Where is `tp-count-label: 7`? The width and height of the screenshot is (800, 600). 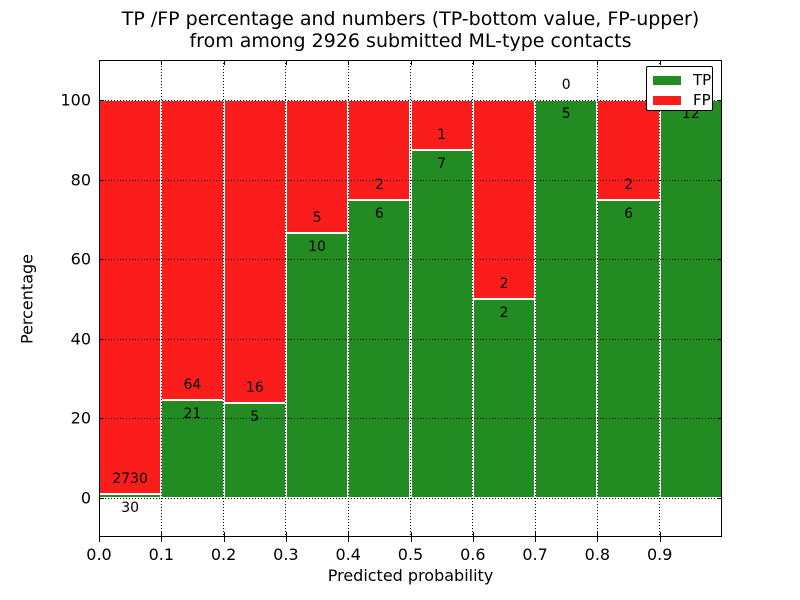 tp-count-label: 7 is located at coordinates (442, 163).